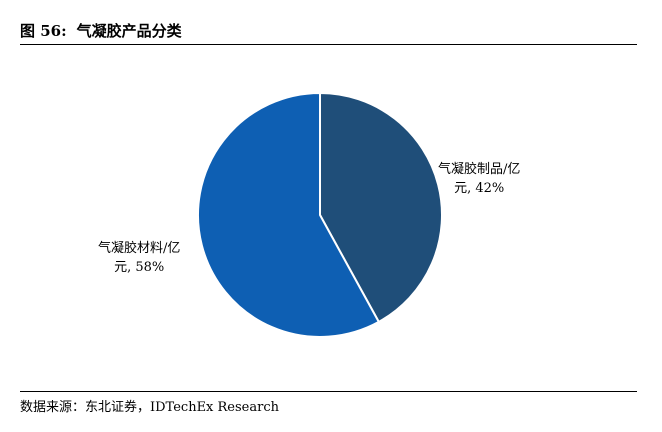  I want to click on slice-label-materials-line2: 元, 58%, so click(139, 267).